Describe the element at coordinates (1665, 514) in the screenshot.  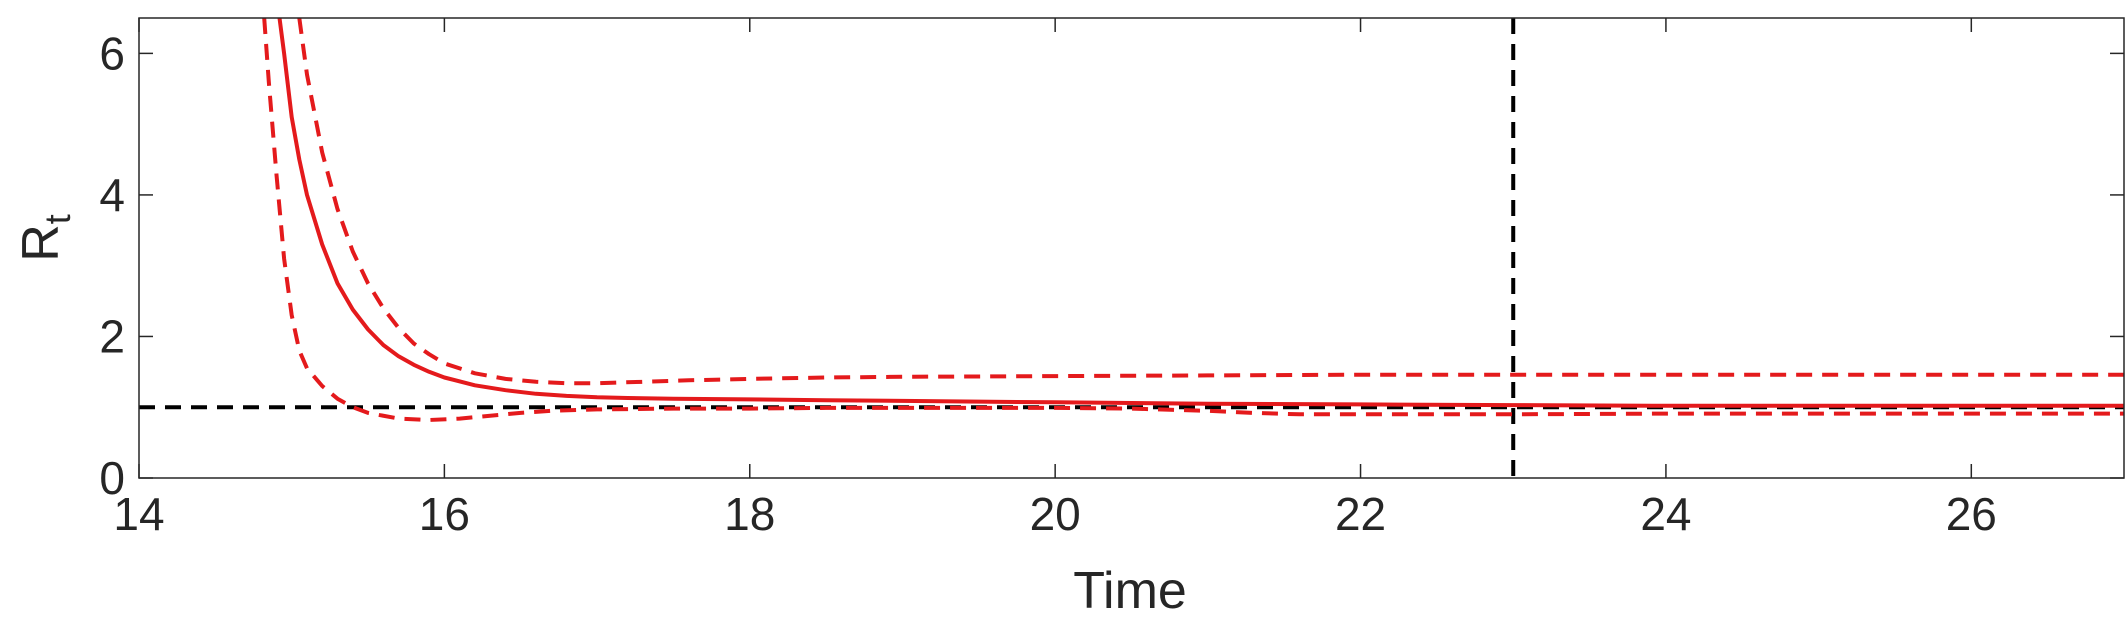
I see `x-tick-label: 24` at that location.